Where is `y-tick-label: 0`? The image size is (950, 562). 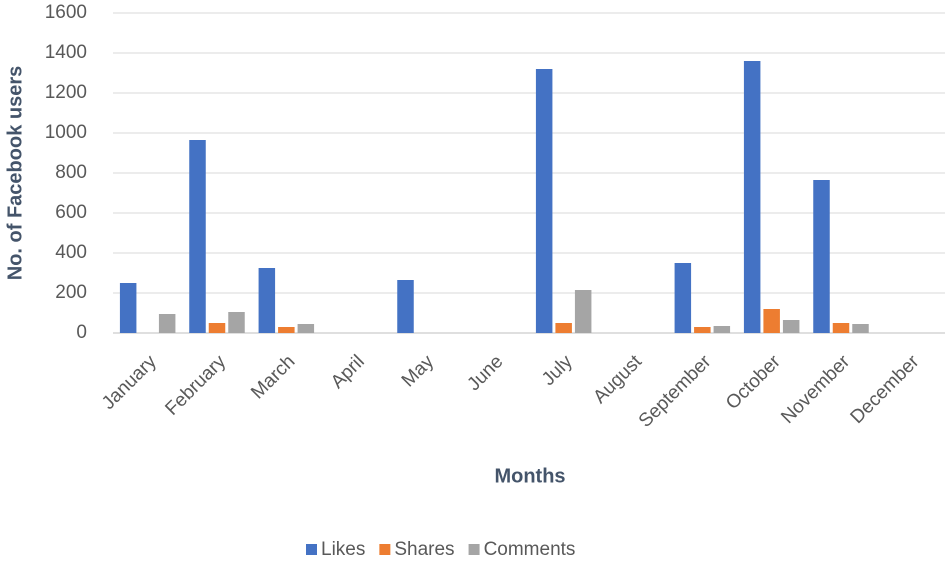
y-tick-label: 0 is located at coordinates (81, 332).